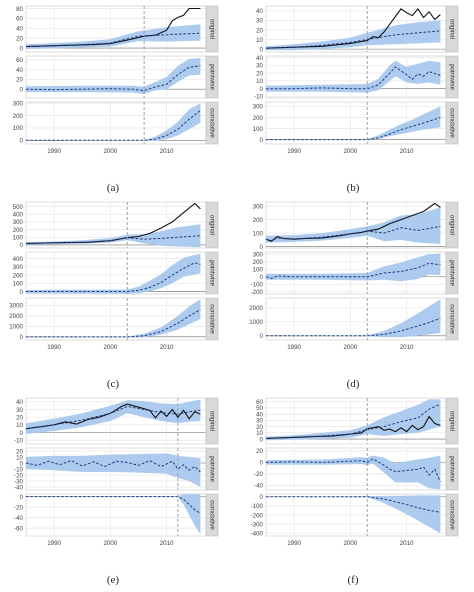  I want to click on caption-f: (f), so click(353, 580).